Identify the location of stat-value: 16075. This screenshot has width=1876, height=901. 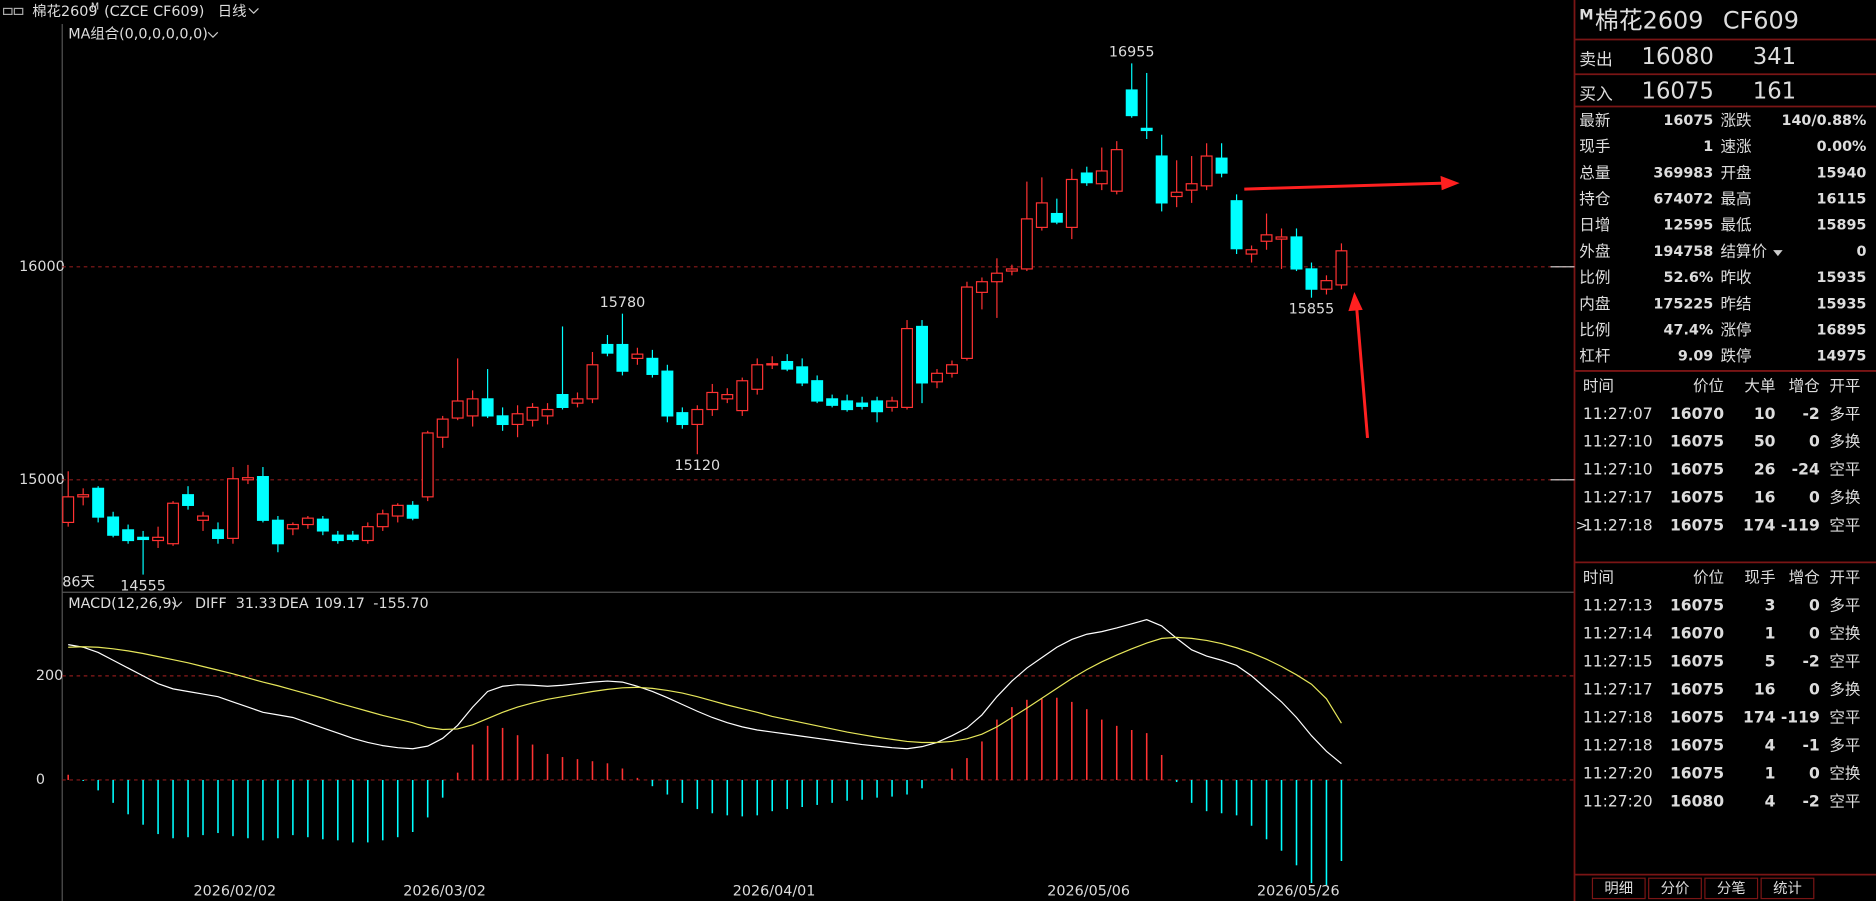
(1688, 121).